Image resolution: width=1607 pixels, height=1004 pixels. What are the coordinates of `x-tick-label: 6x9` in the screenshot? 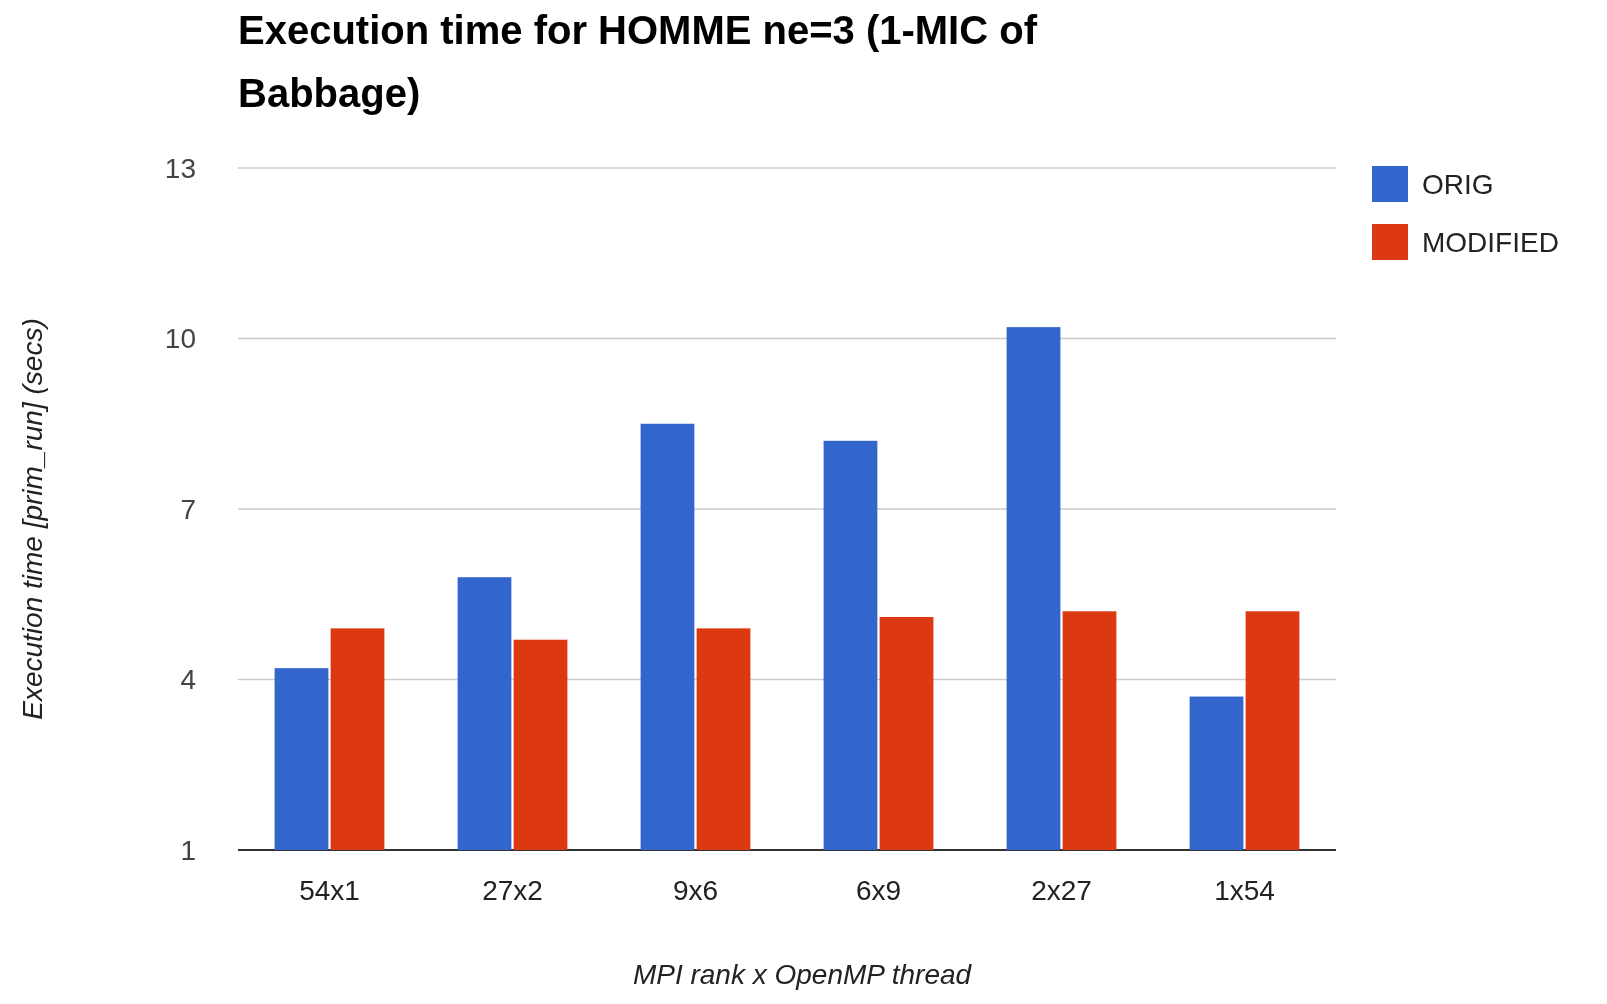 It's located at (878, 890).